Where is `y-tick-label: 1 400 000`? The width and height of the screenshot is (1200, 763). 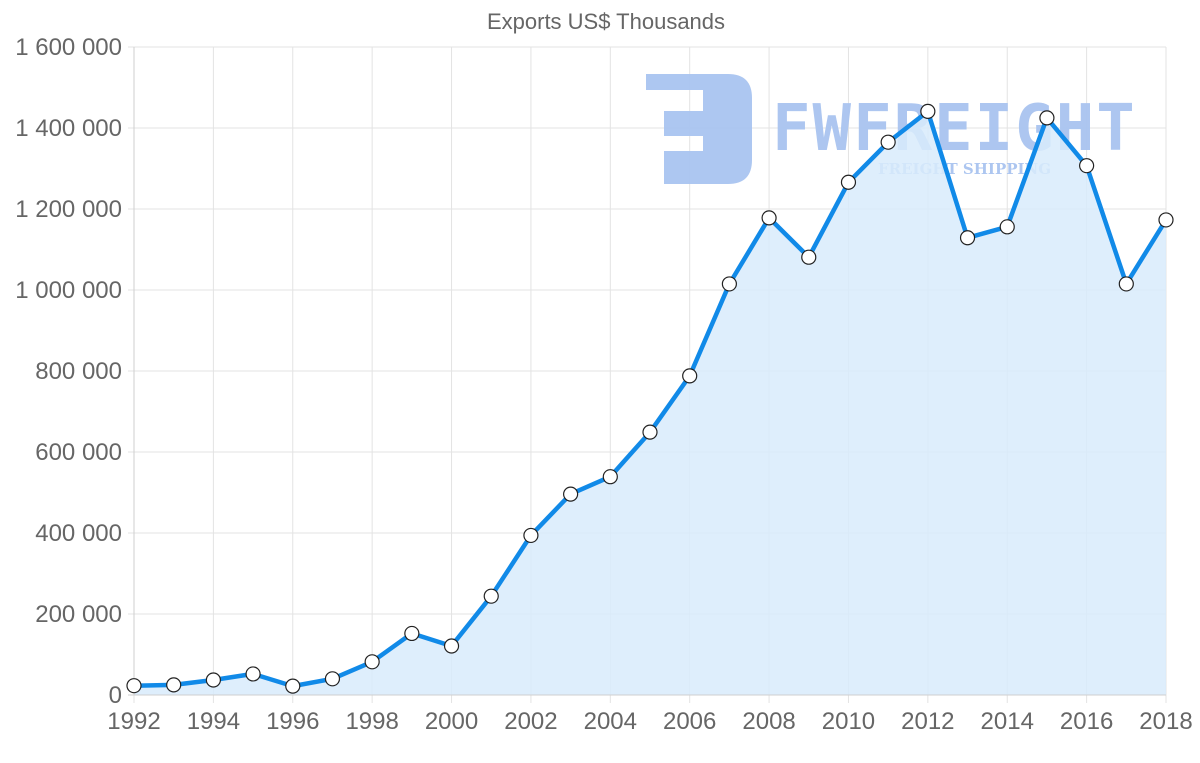
y-tick-label: 1 400 000 is located at coordinates (68, 128).